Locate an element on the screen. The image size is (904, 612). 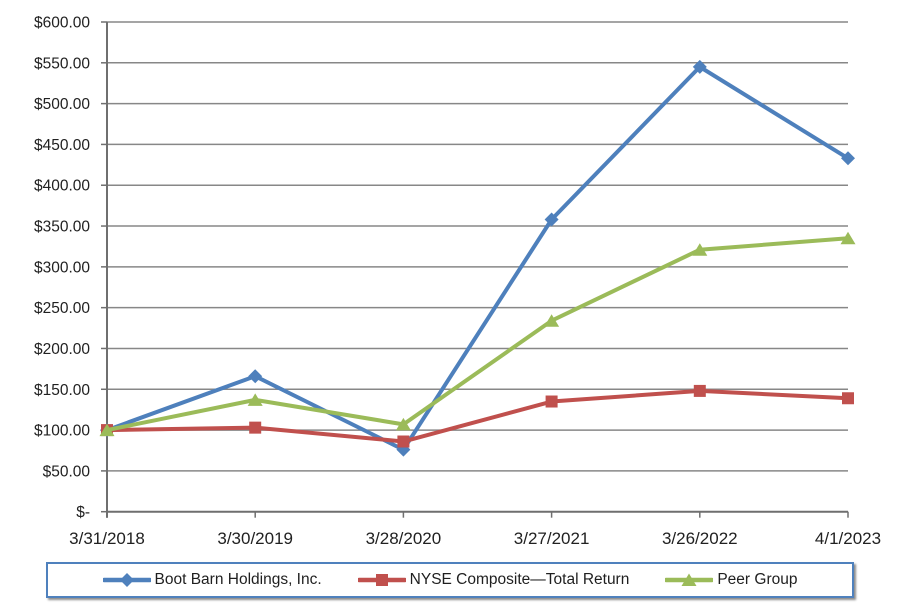
legend-line-square-icon is located at coordinates (381, 580).